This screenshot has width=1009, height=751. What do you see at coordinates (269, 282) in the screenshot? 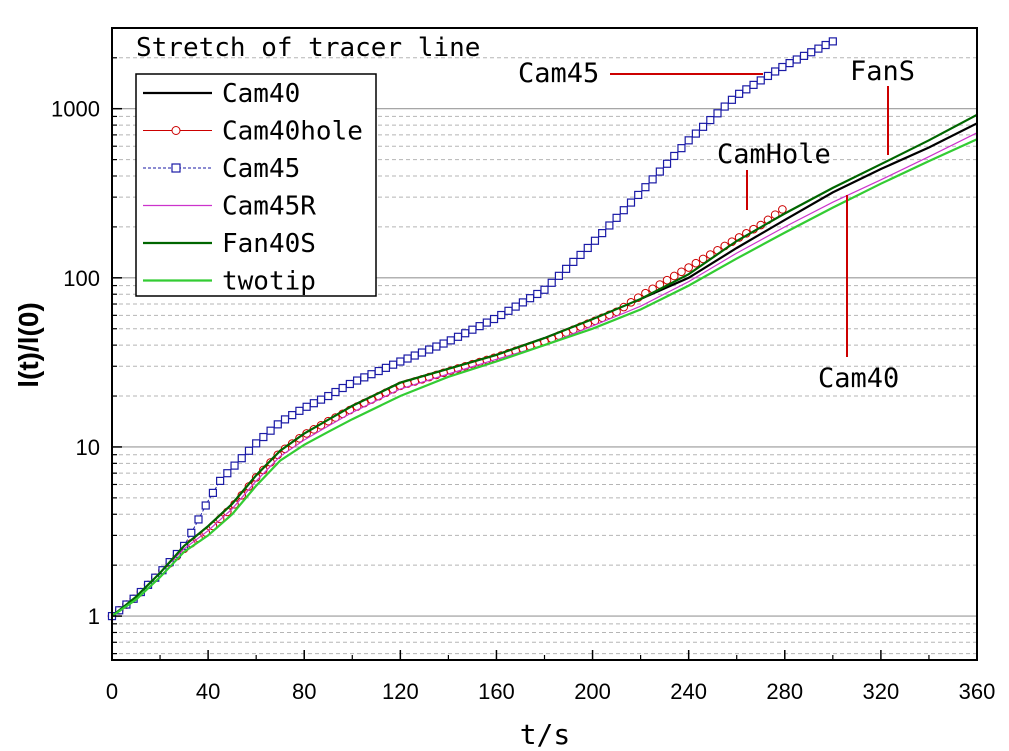
I see `legend-label: twotip` at bounding box center [269, 282].